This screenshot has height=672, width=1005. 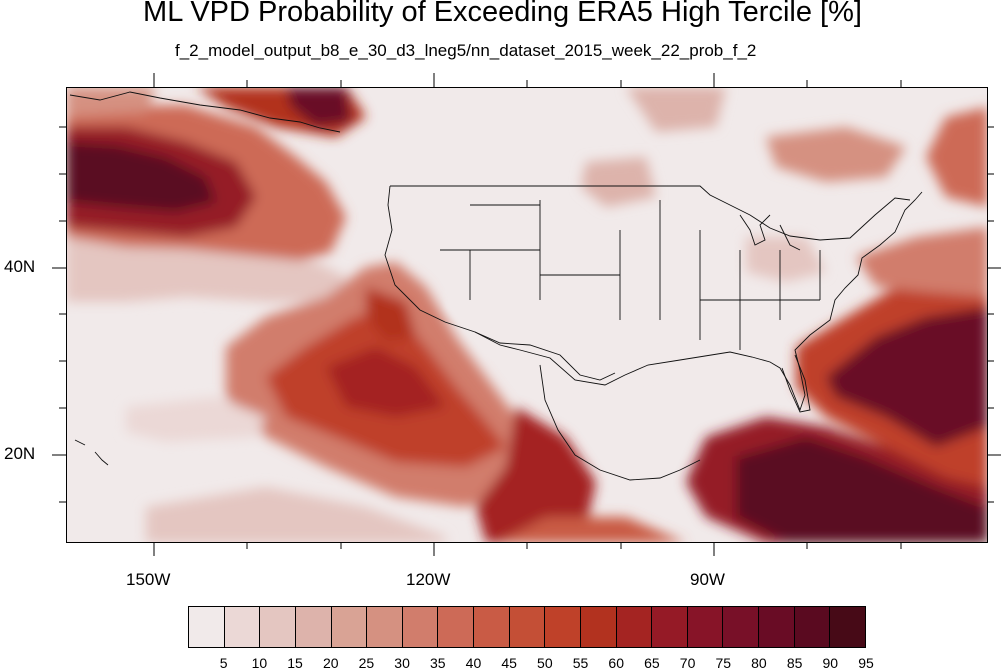 I want to click on canada-border, so click(x=650, y=213).